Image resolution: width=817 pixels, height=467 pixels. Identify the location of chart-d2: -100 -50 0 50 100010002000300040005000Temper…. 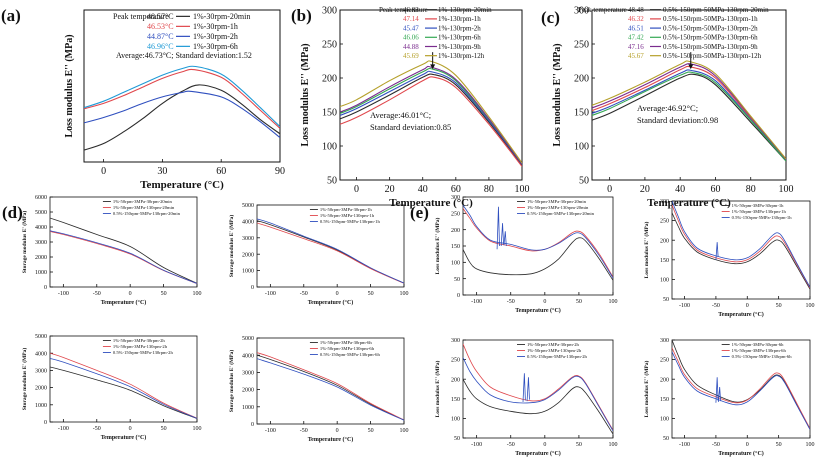
(318, 254).